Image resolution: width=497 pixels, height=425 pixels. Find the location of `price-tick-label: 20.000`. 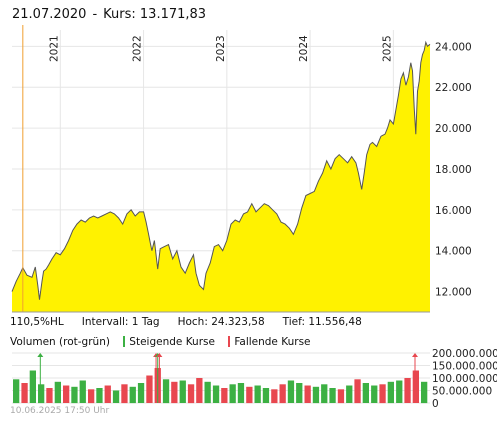

price-tick-label: 20.000 is located at coordinates (453, 129).